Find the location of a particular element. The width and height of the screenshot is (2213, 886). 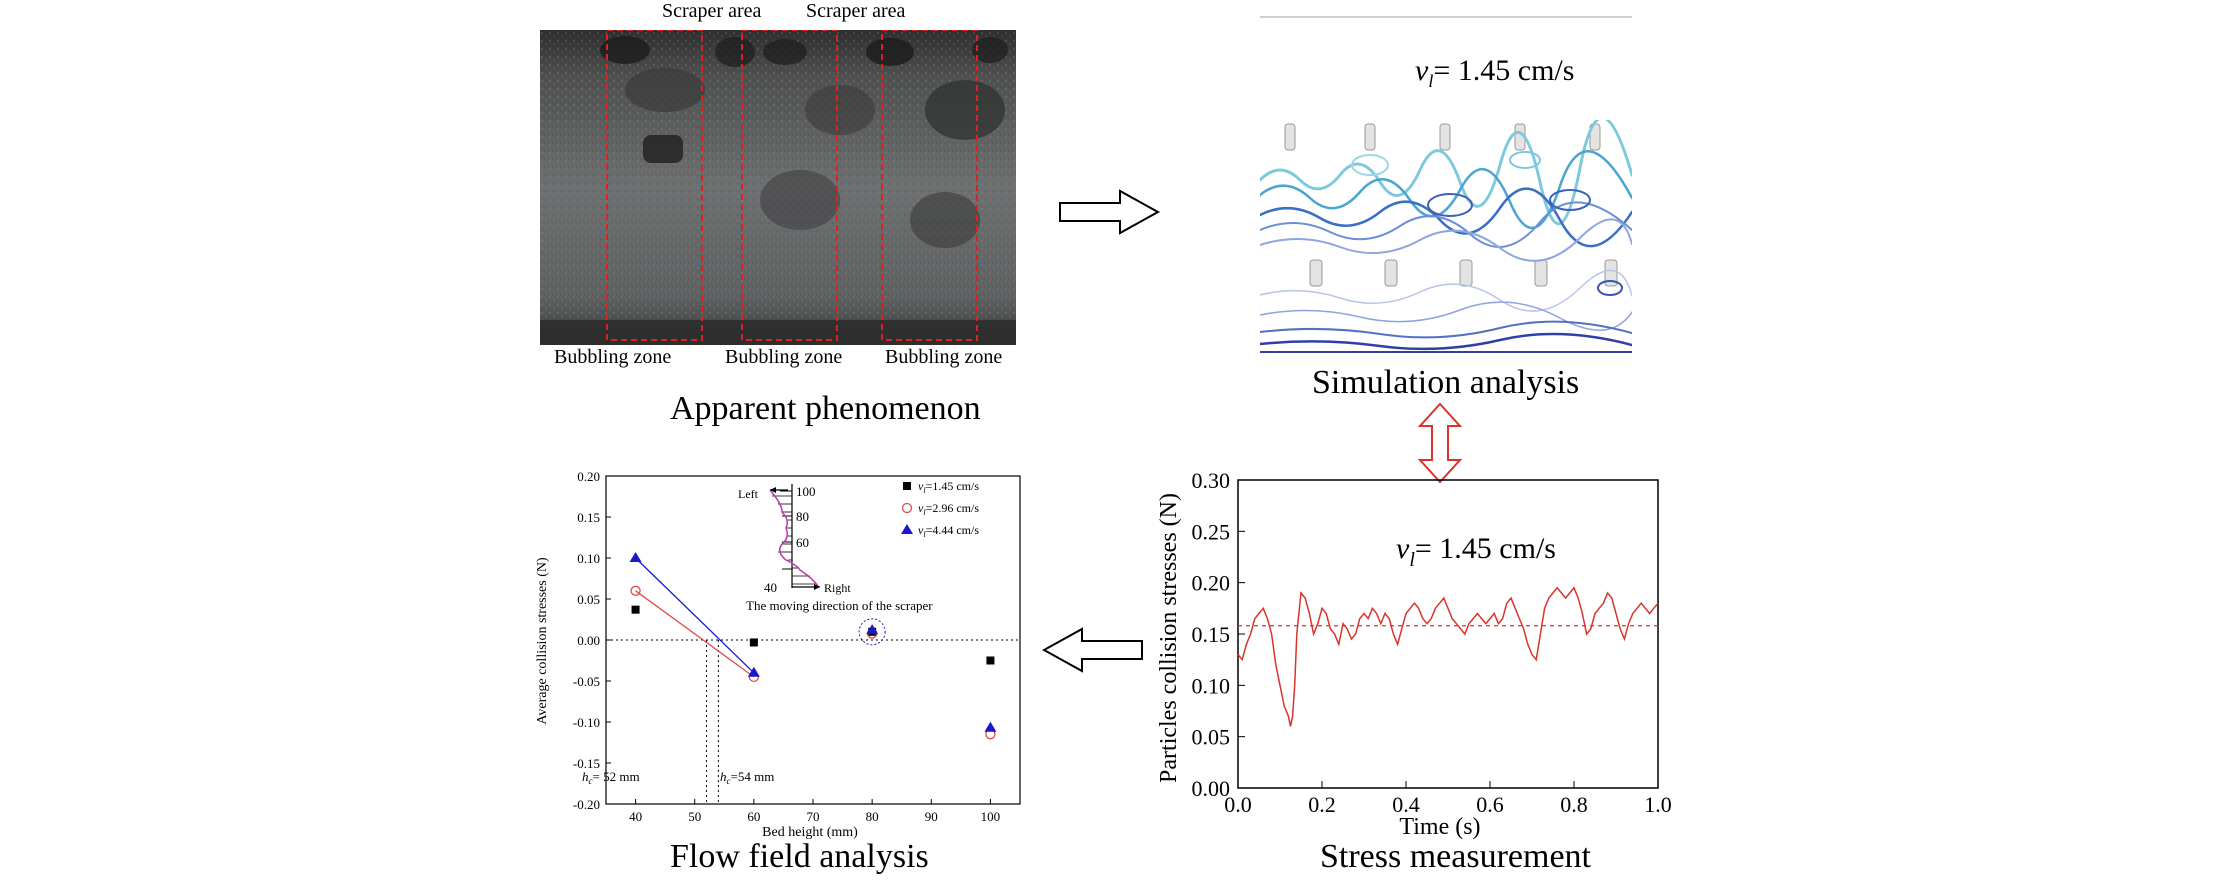

flow-highlight-circle is located at coordinates (872, 632).